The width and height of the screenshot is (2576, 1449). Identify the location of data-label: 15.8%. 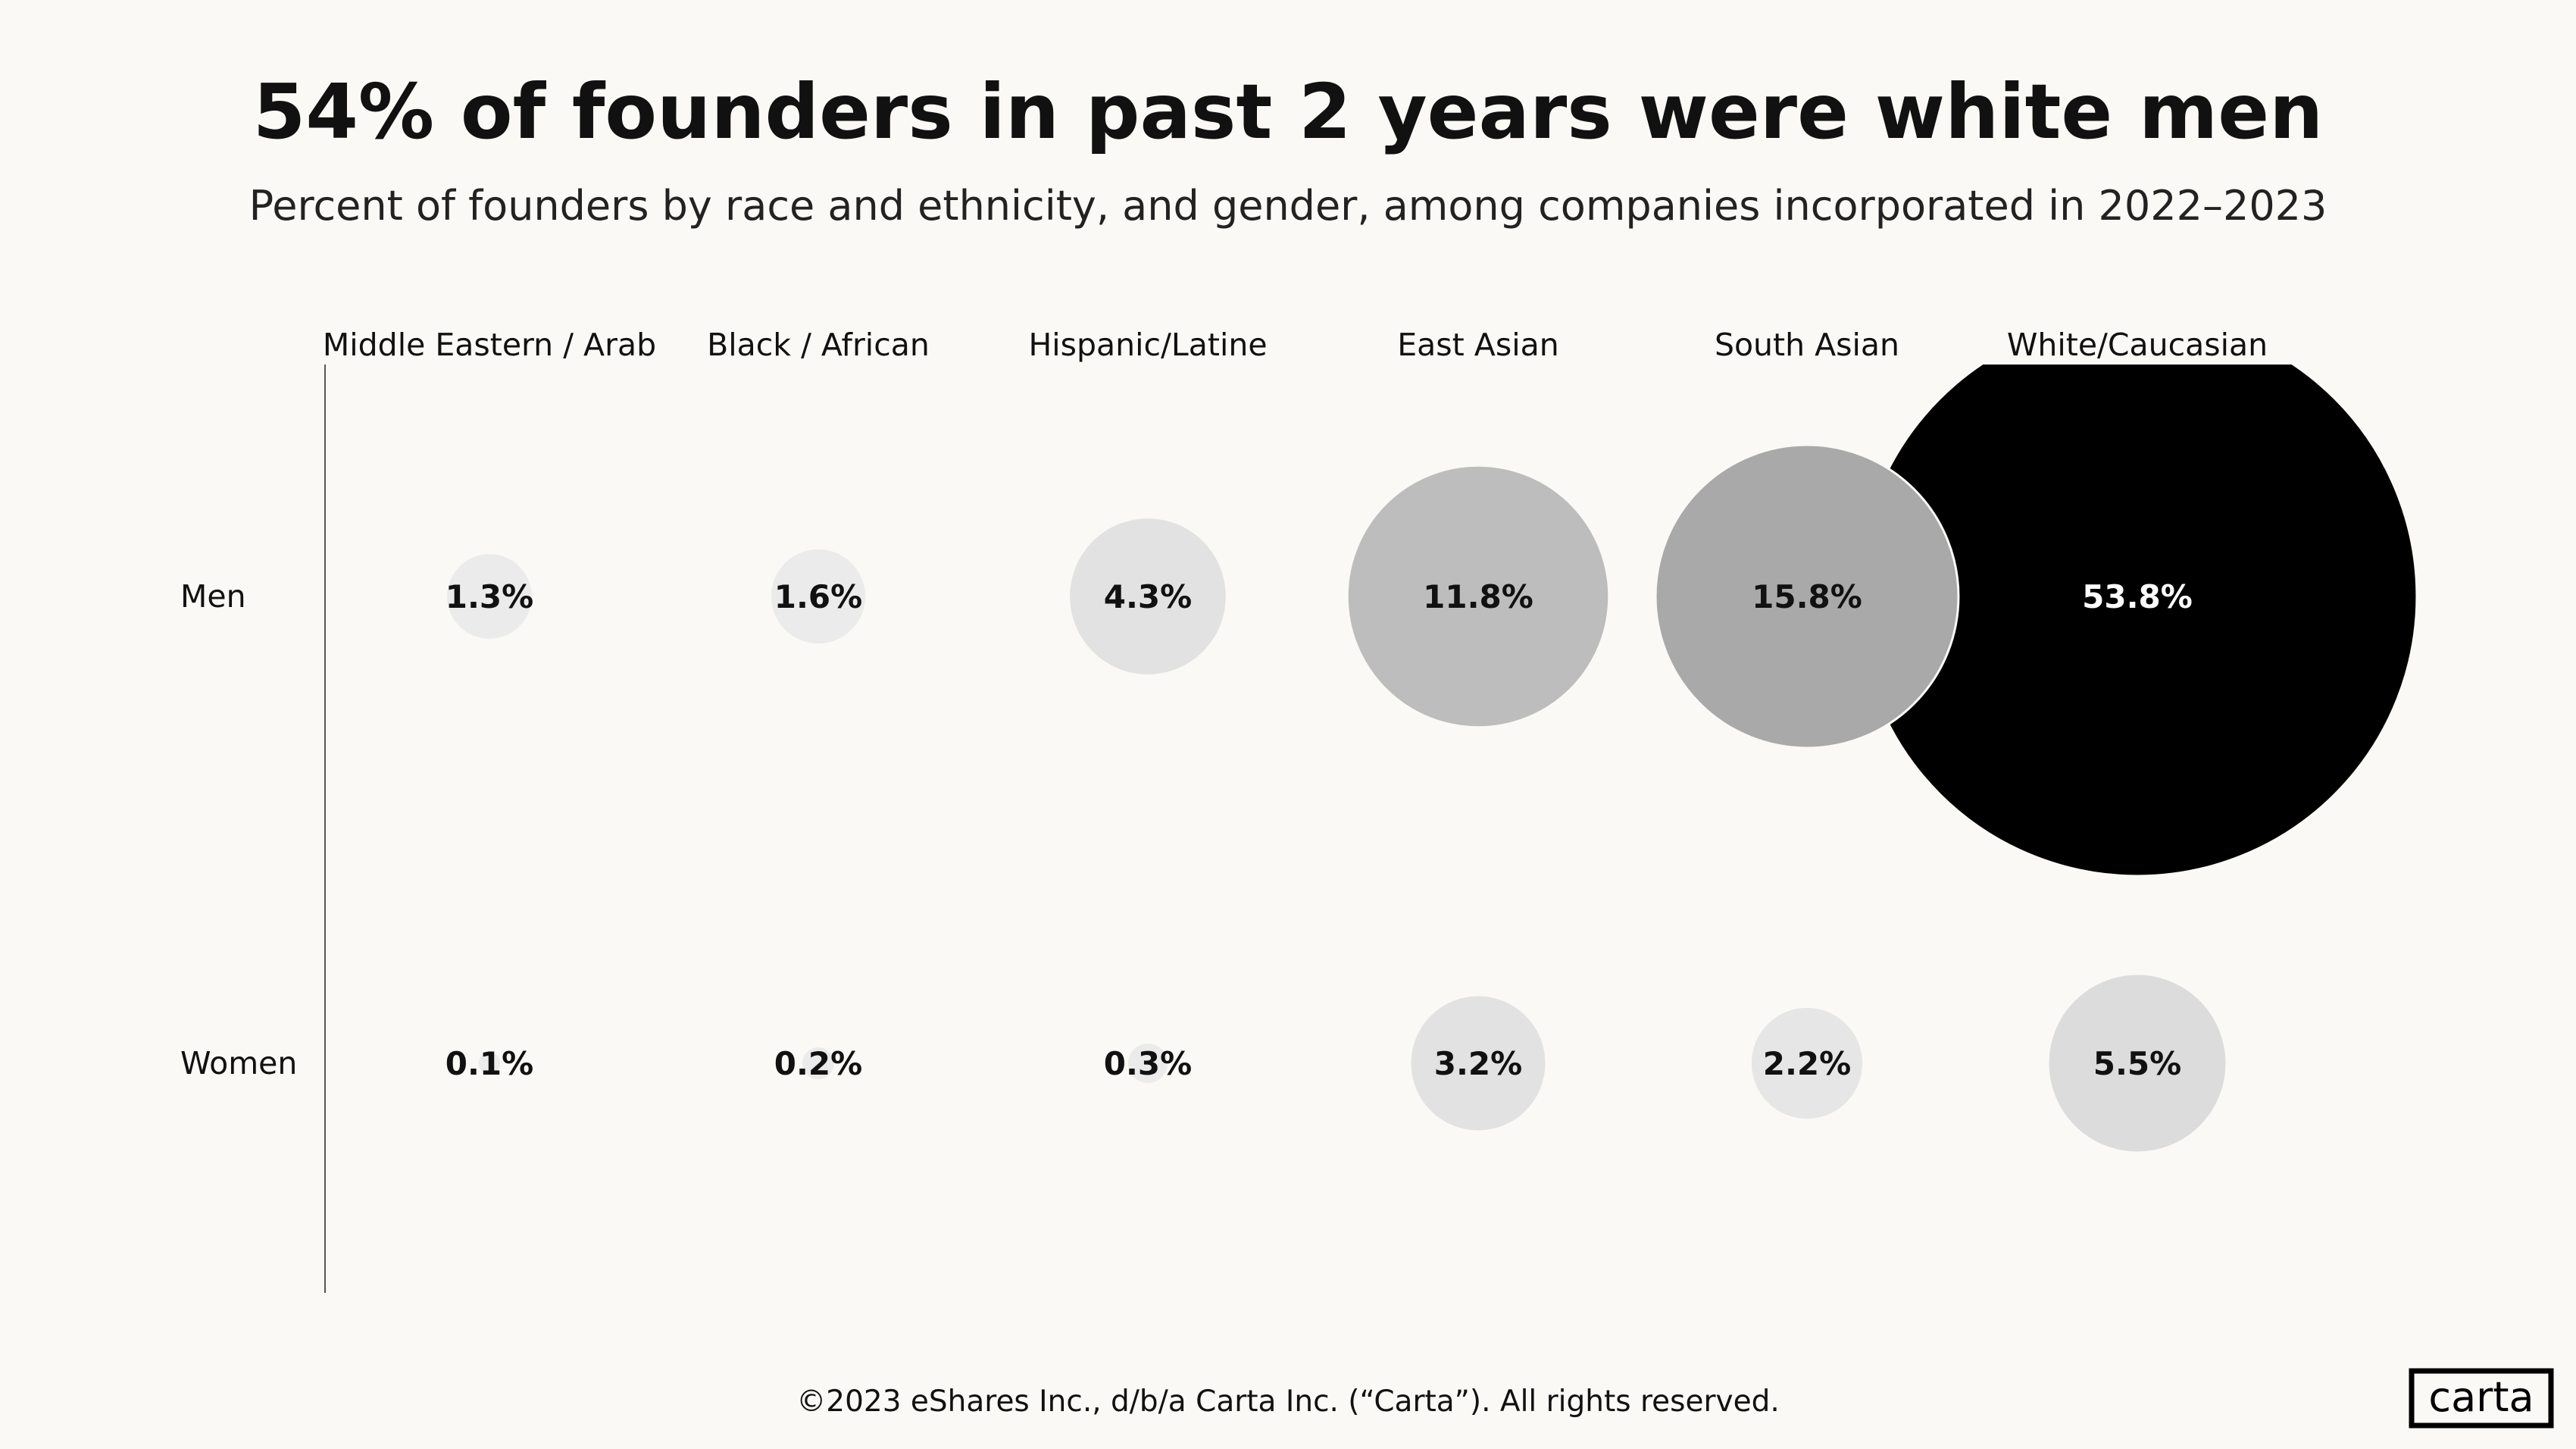
(1807, 596).